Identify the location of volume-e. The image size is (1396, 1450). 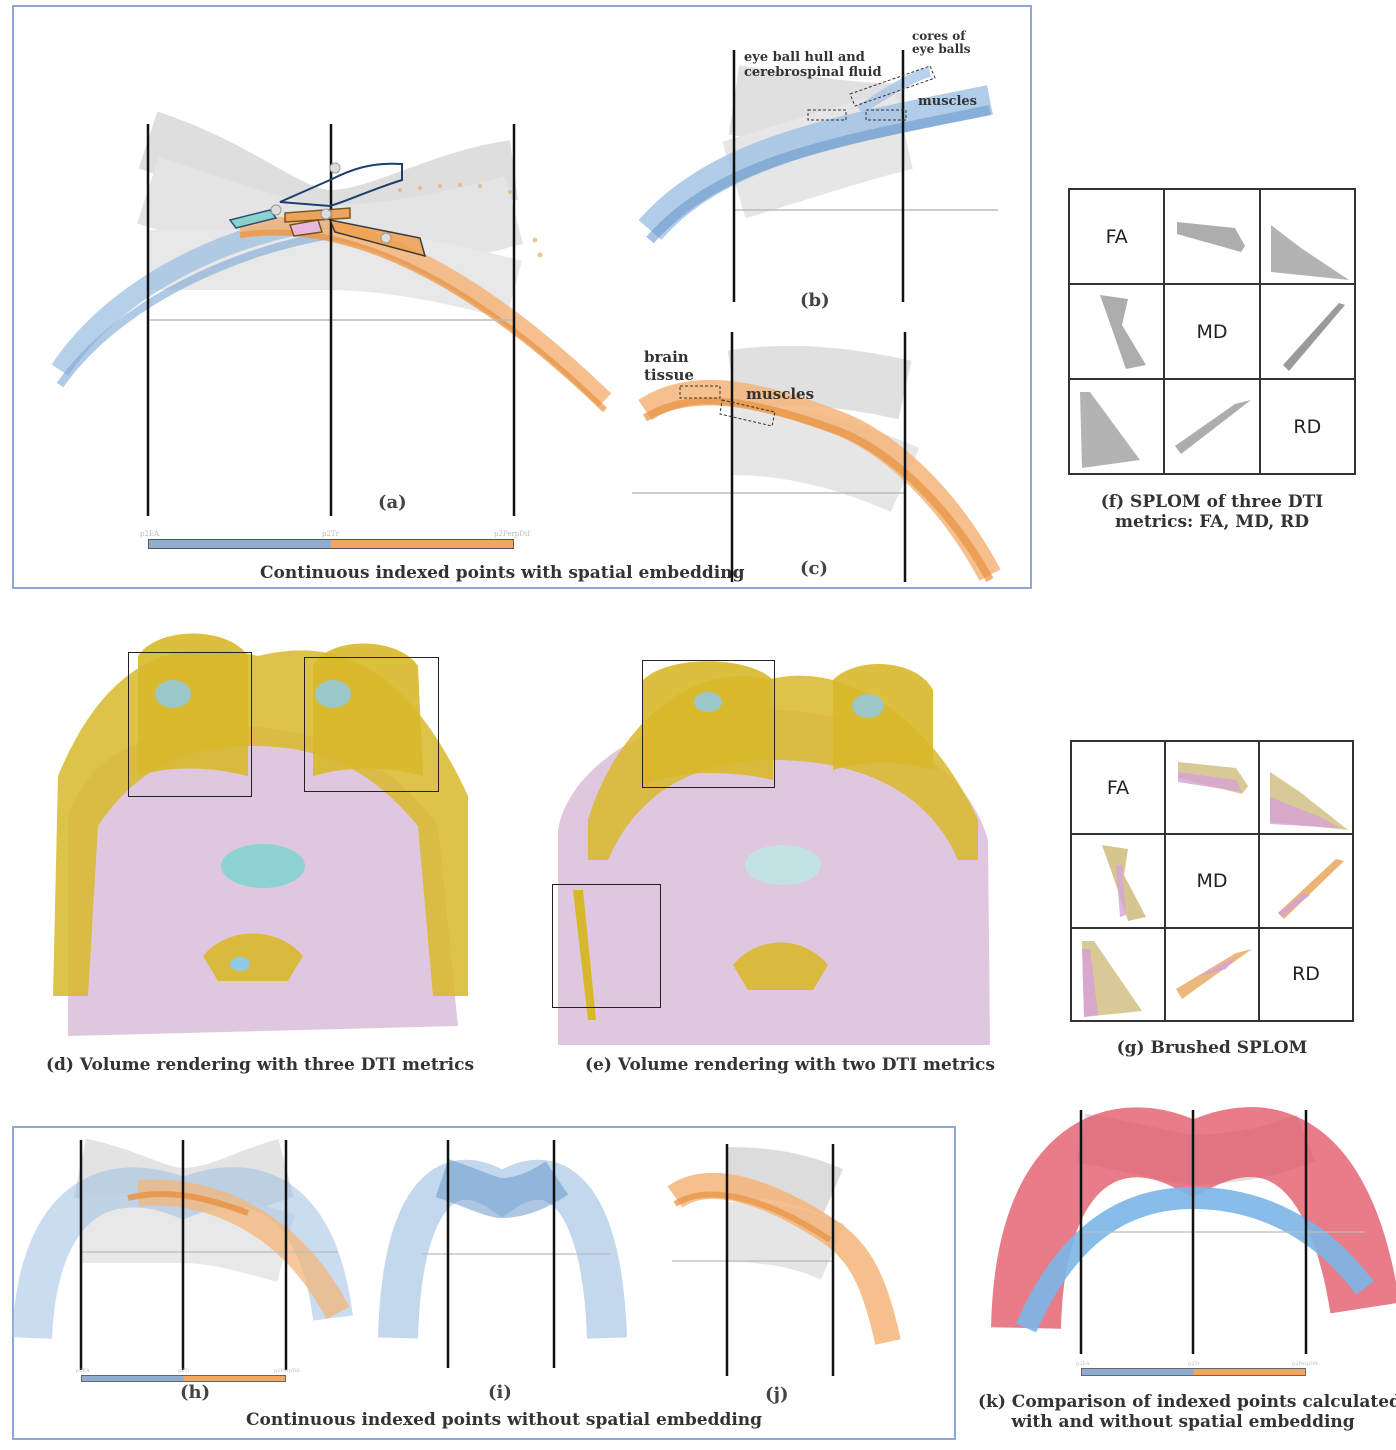
(774, 853).